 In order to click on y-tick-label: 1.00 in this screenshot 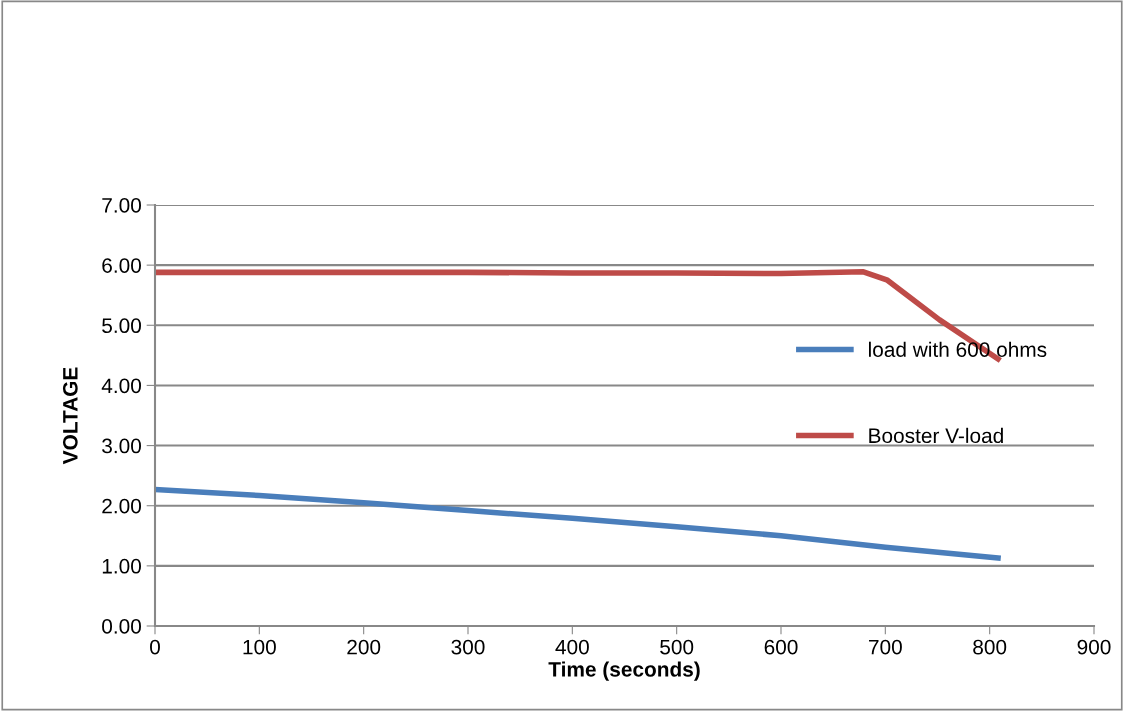, I will do `click(121, 566)`.